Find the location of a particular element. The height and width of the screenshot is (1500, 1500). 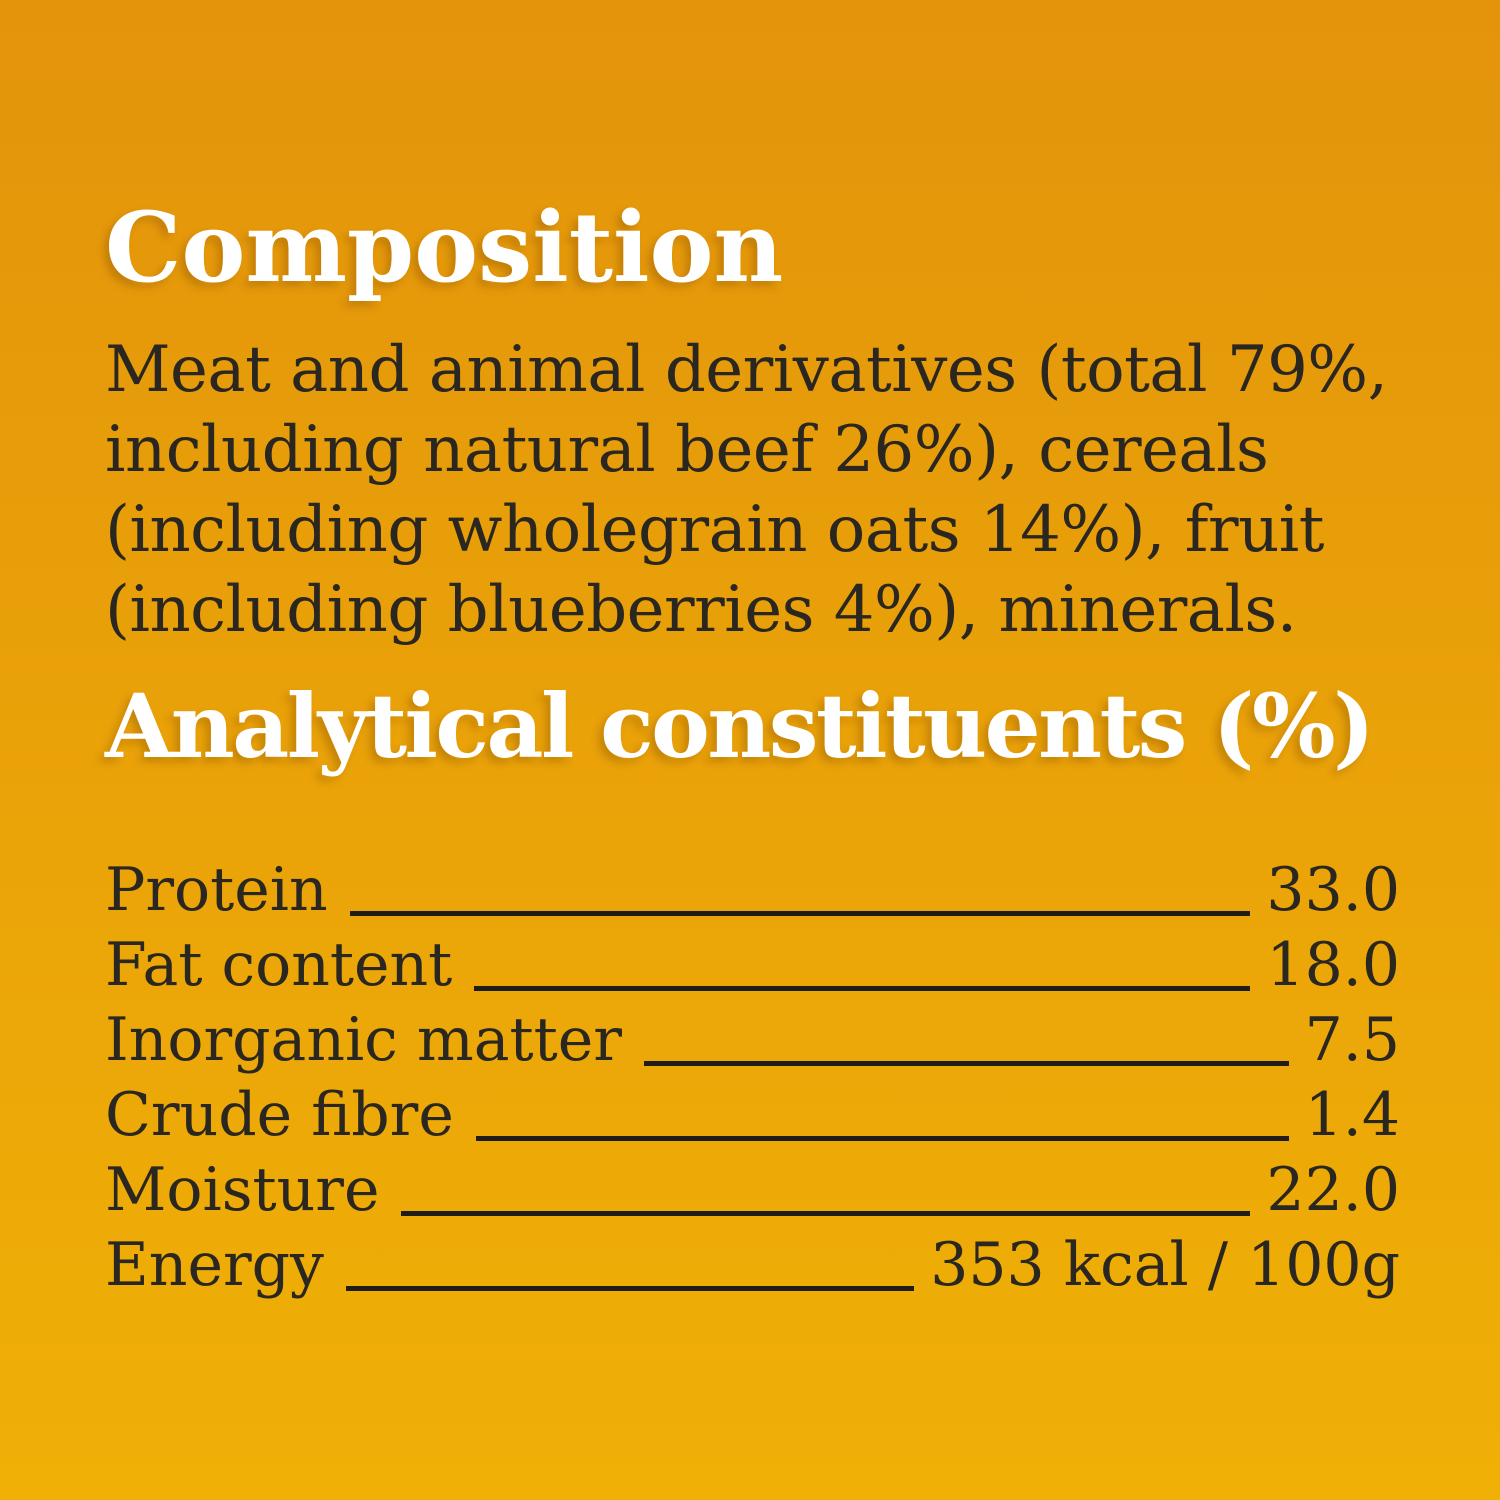

row-label: Protein is located at coordinates (216, 890).